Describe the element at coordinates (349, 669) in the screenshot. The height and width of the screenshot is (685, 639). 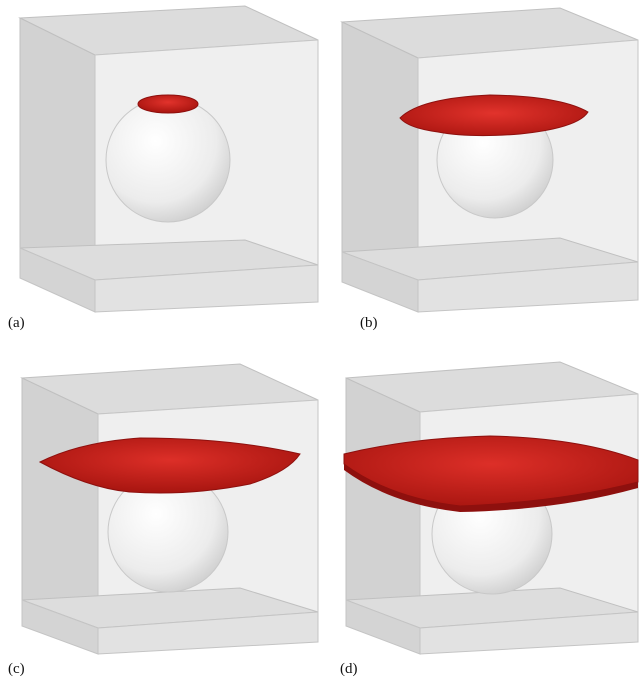
I see `panel-label: (d)` at that location.